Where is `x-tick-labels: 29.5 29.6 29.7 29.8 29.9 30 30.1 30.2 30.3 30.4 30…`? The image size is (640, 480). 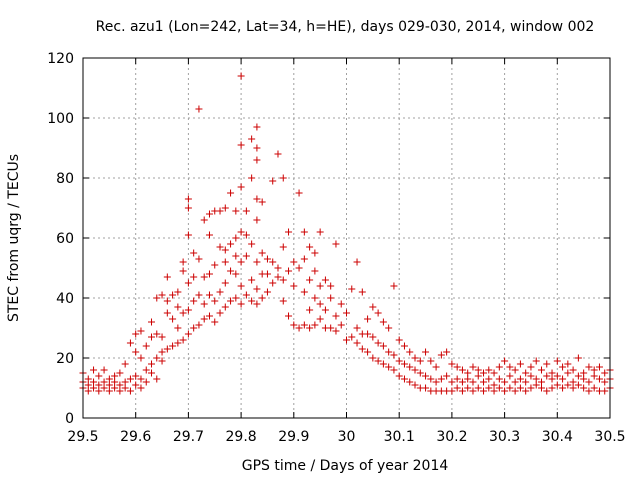
x-tick-labels: 29.5 29.6 29.7 29.8 29.9 30 30.1 30.2 30.3 30.4 30… is located at coordinates (346, 437).